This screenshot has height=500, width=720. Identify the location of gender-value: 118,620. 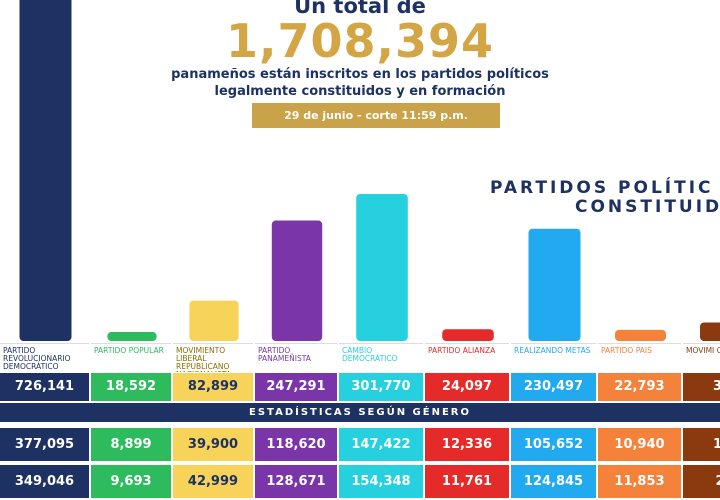
(296, 444).